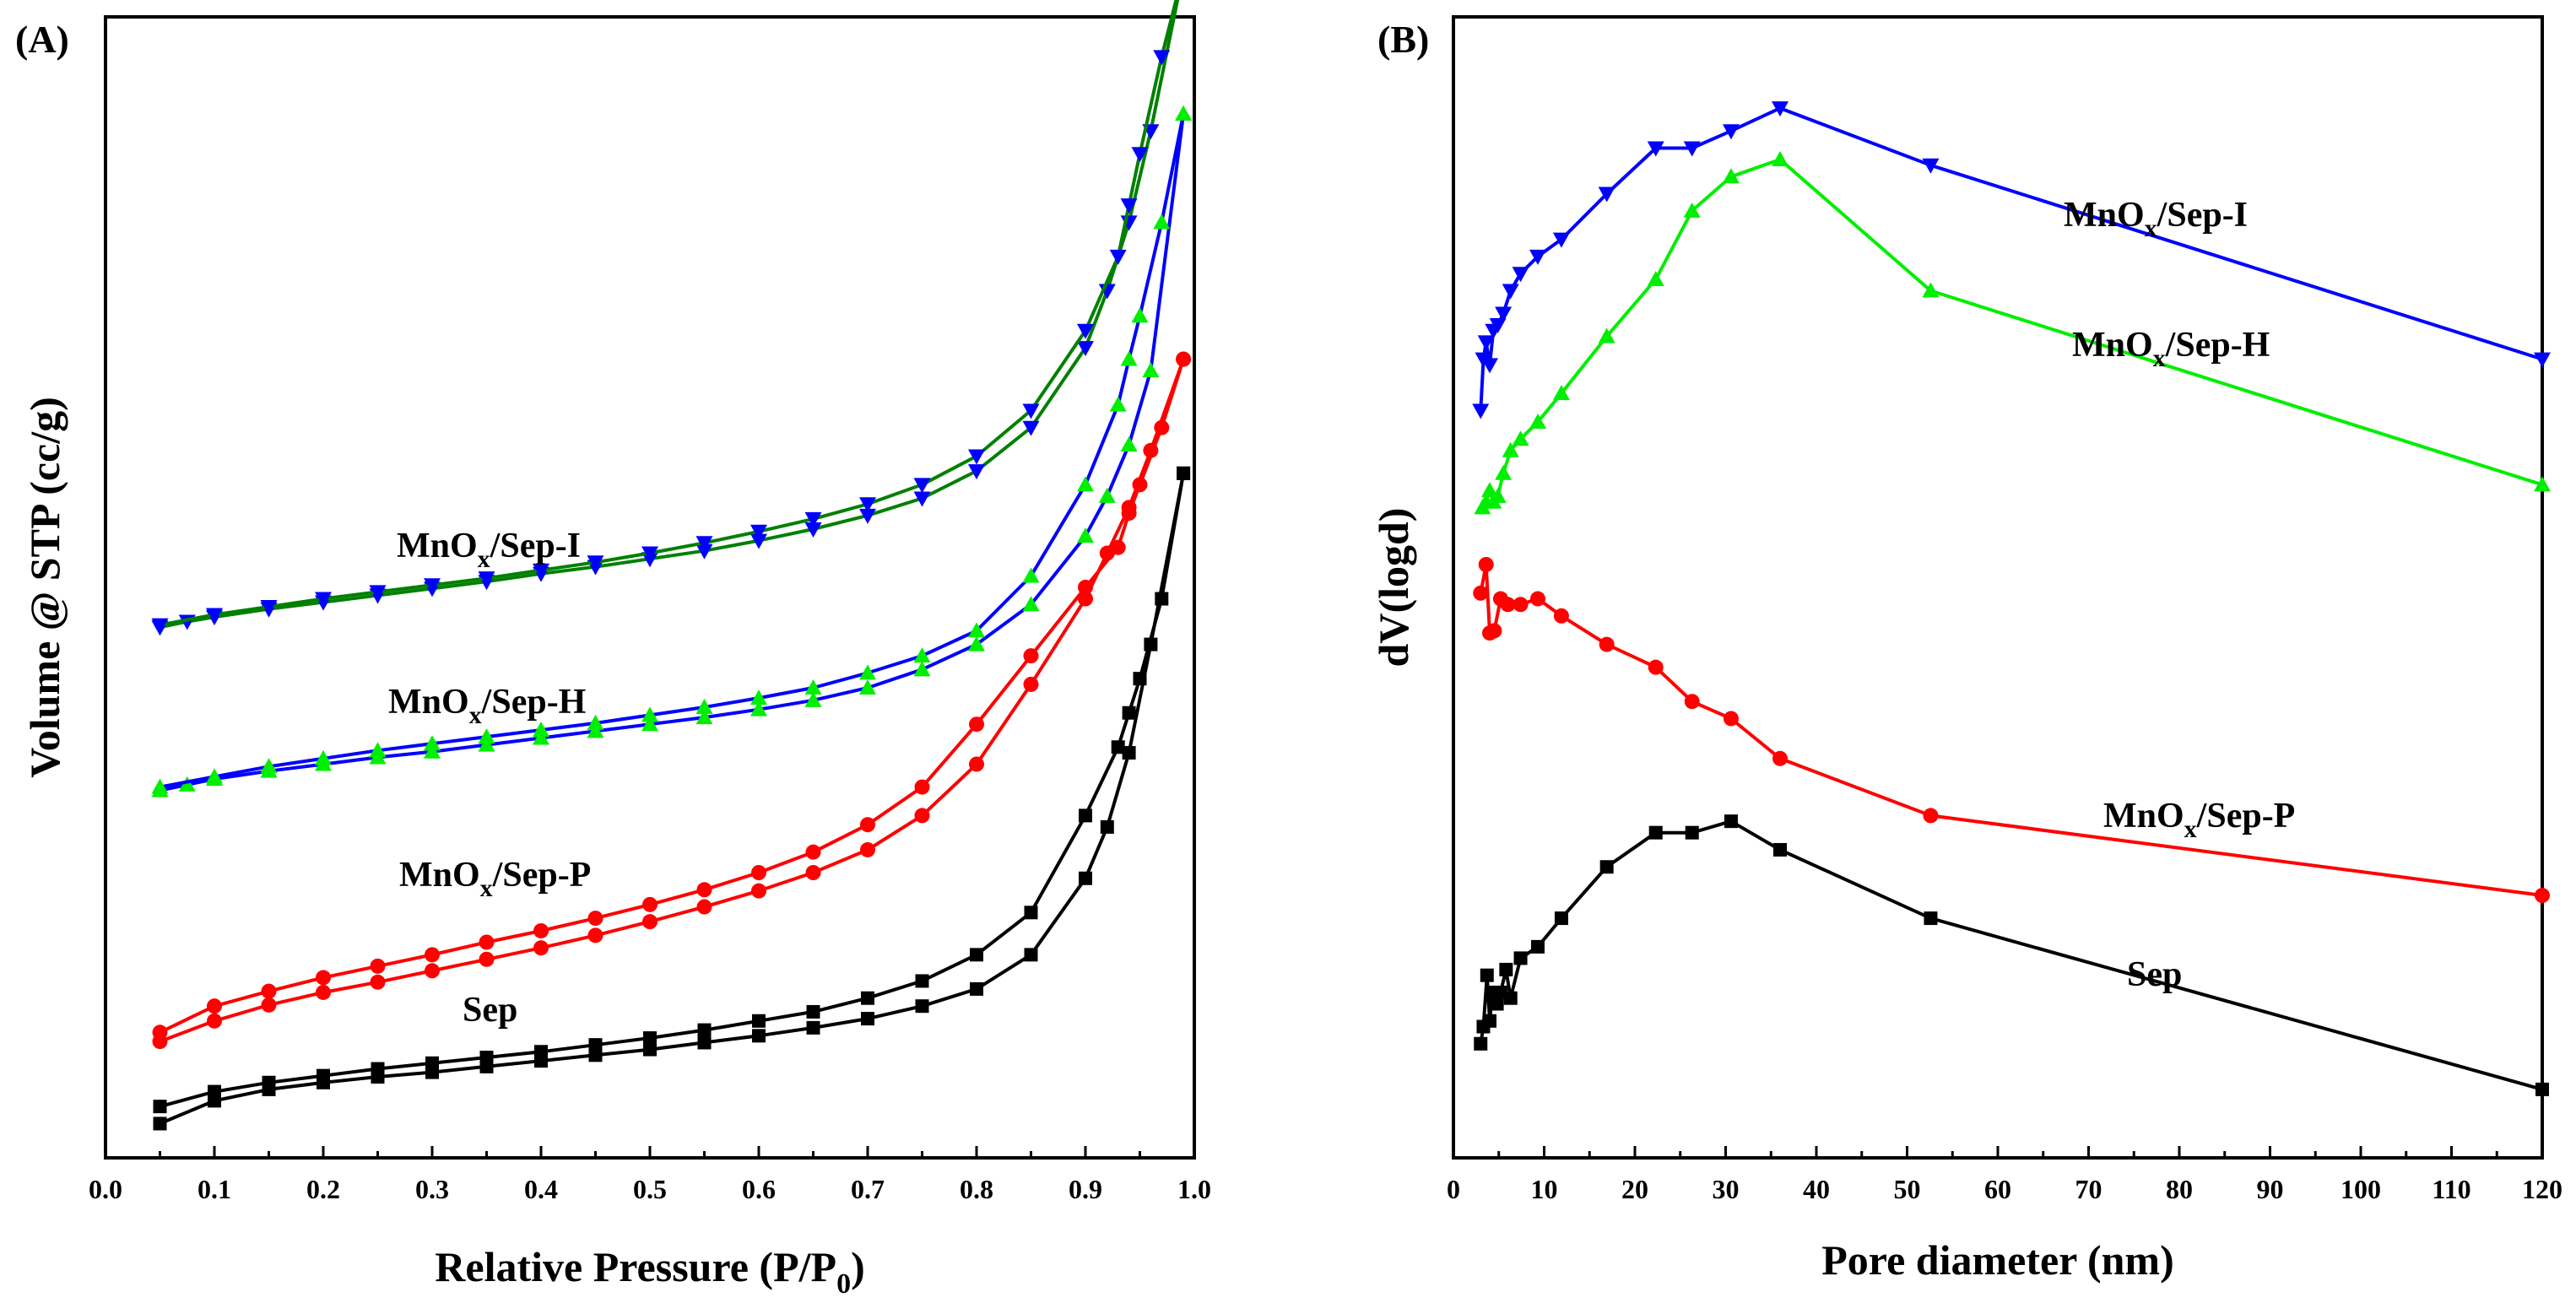  I want to click on panel-b-x-tick-label: 60, so click(1997, 1189).